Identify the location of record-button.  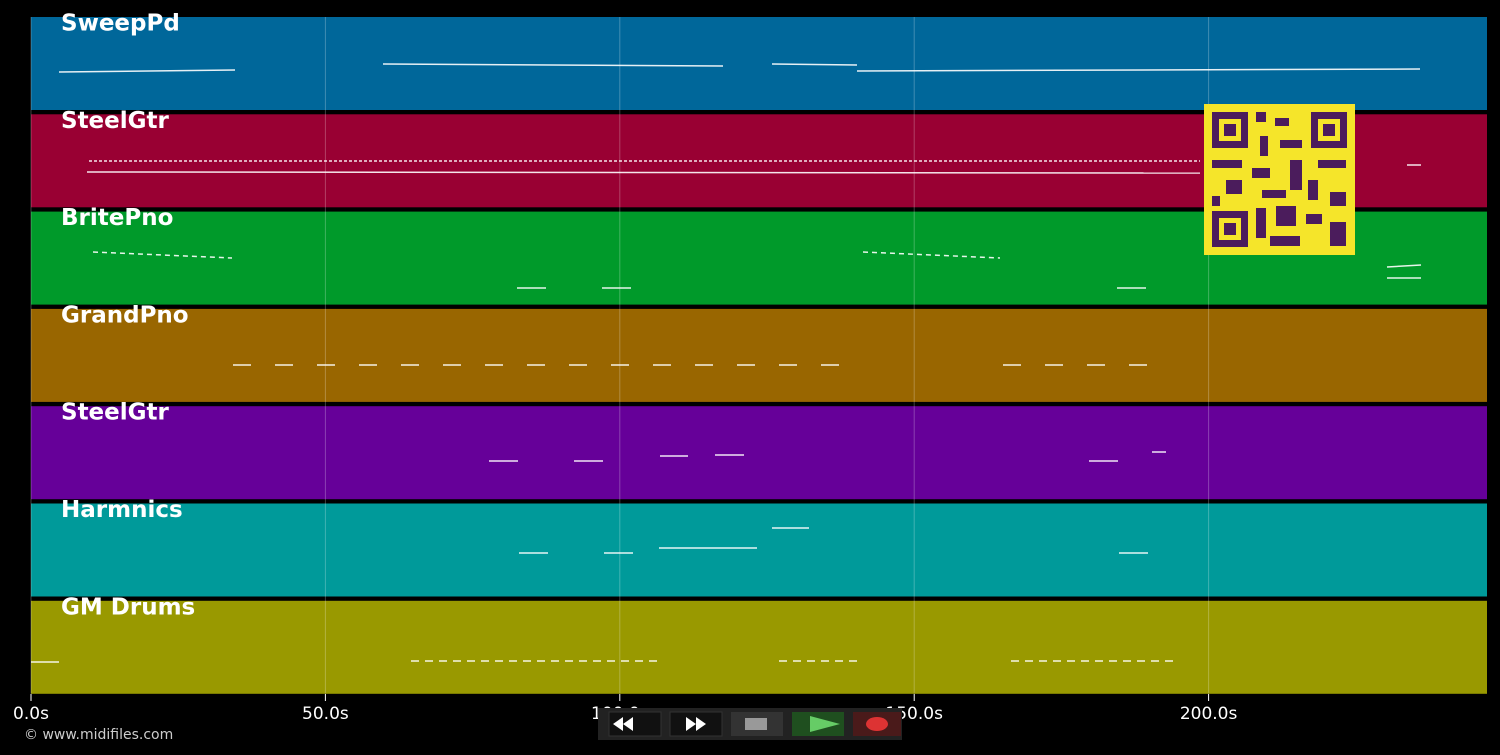
(877, 724).